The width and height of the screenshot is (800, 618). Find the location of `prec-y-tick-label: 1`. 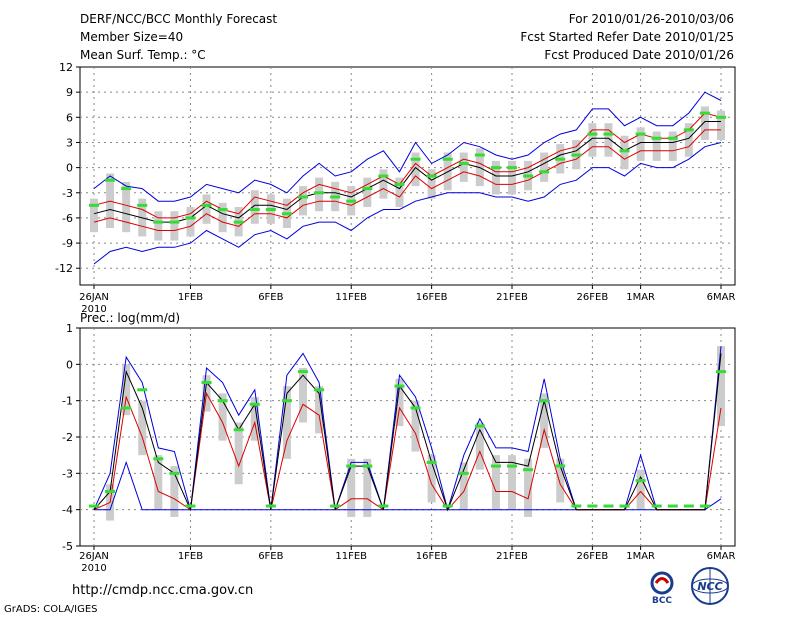

prec-y-tick-label: 1 is located at coordinates (69, 328).